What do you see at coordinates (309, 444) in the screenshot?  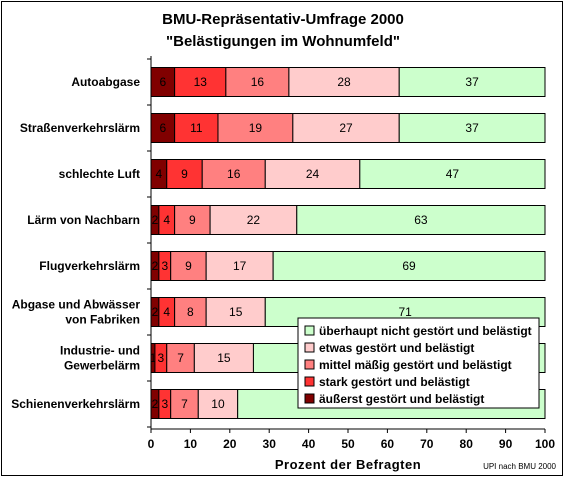 I see `x-tick-label: 40` at bounding box center [309, 444].